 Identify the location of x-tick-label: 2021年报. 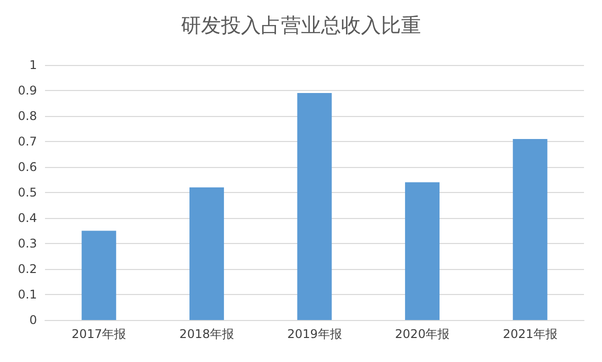
(530, 334).